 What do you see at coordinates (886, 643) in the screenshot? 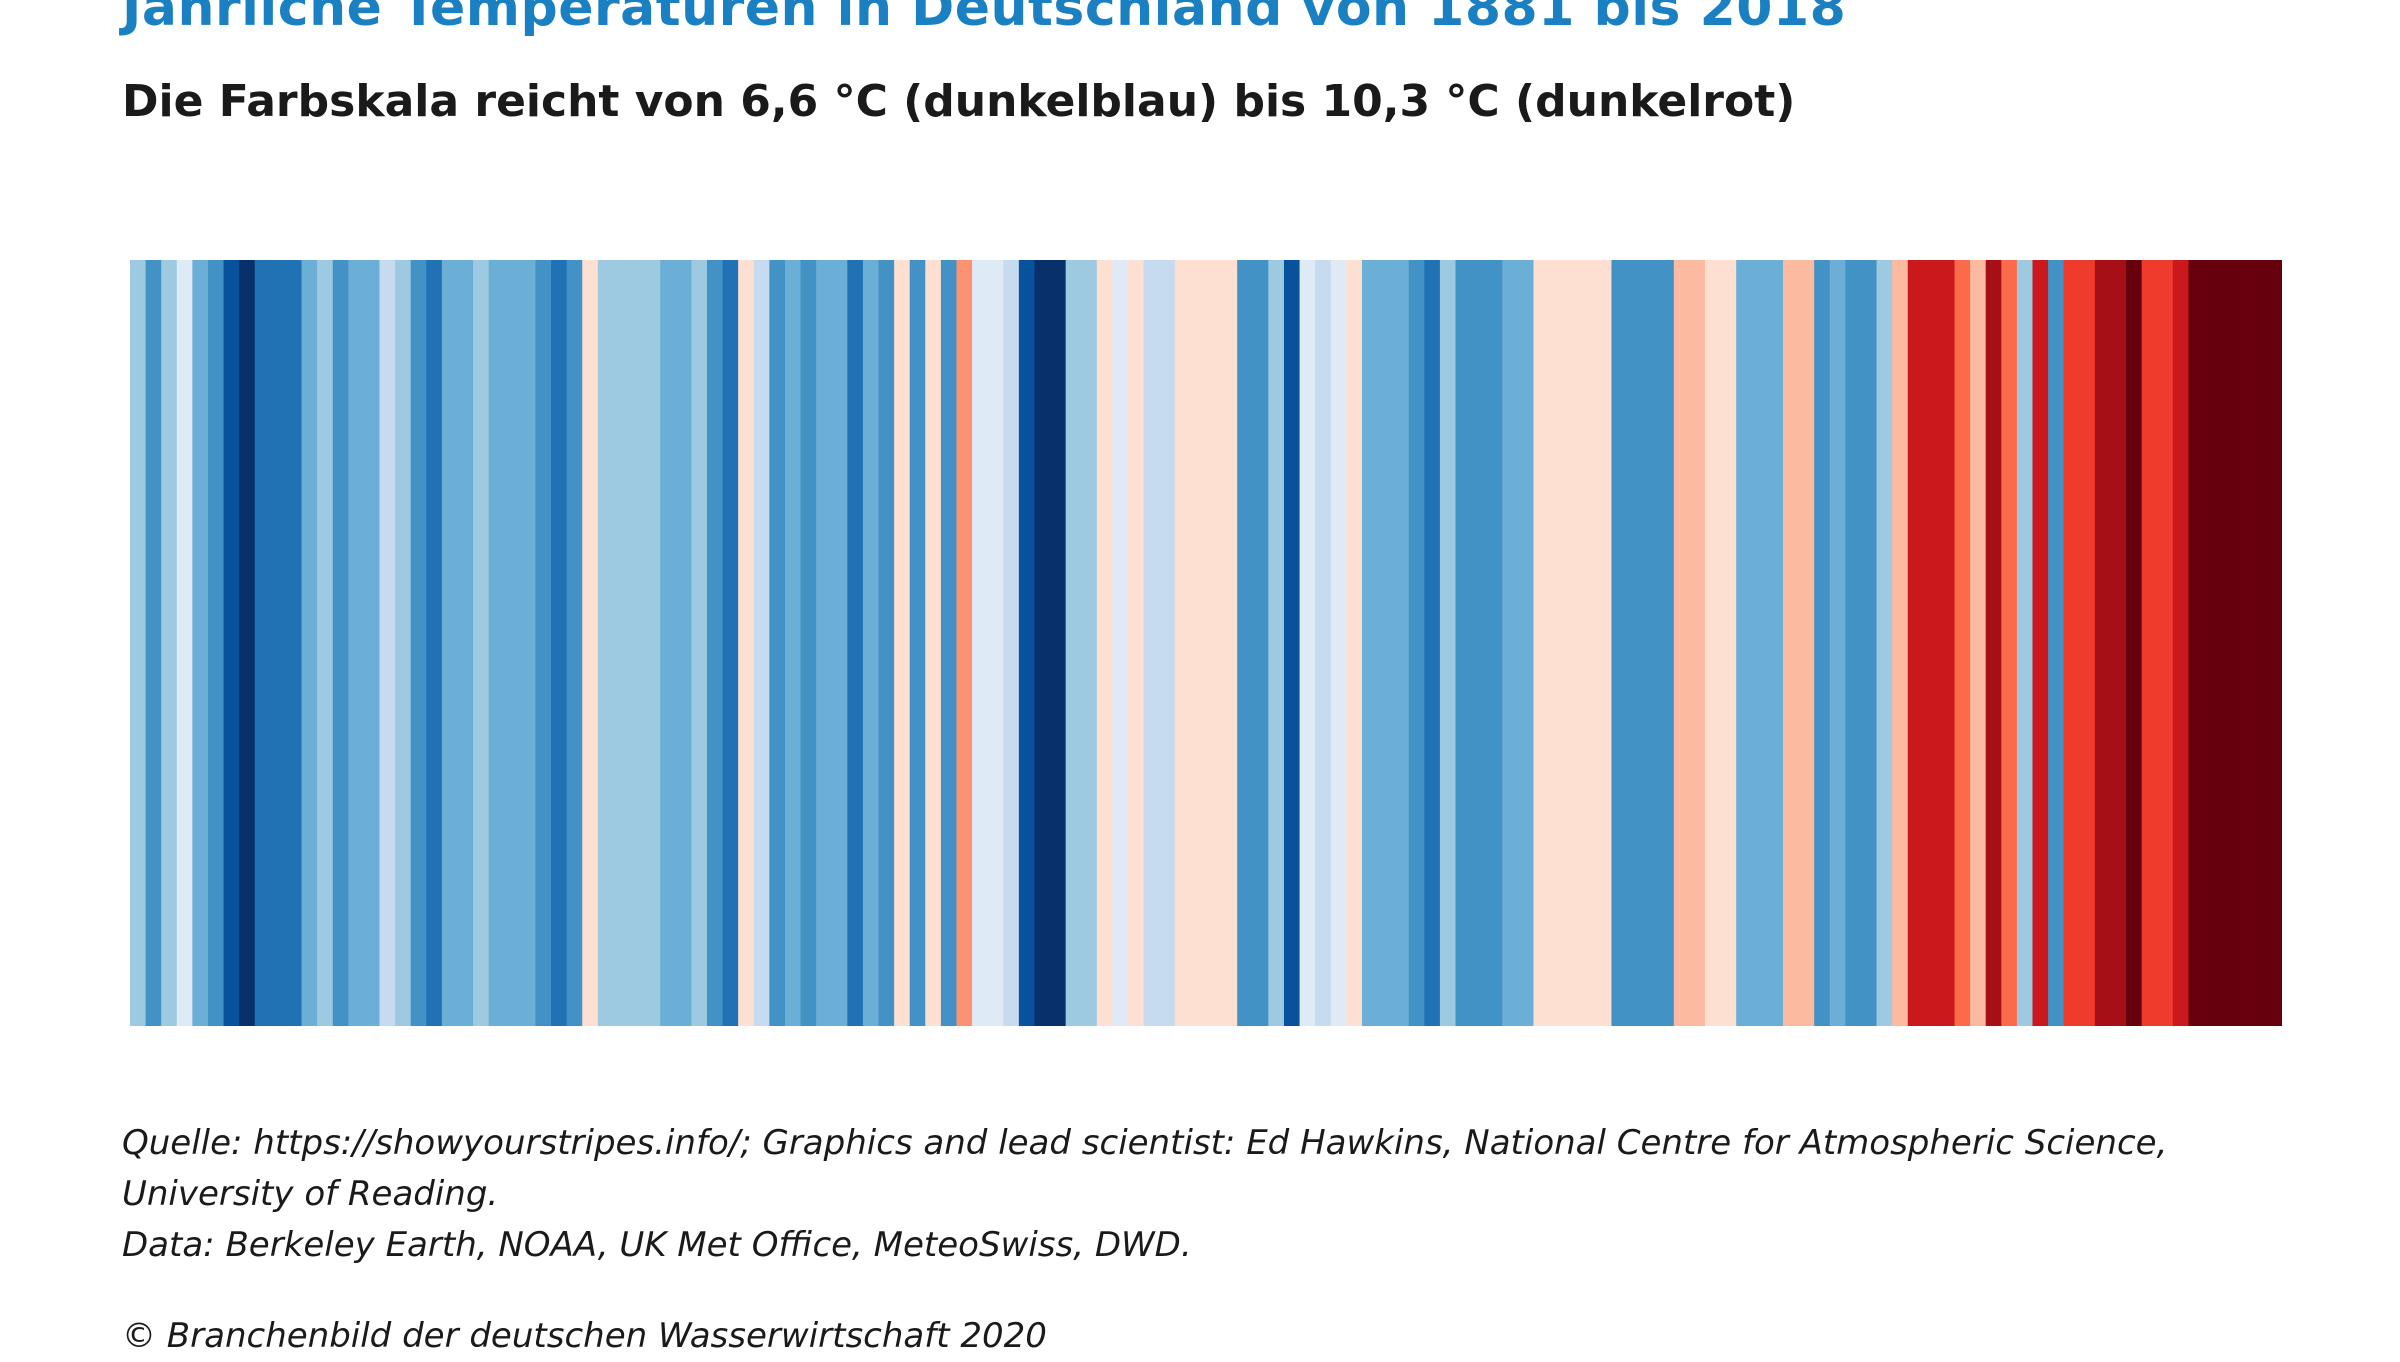
I see `stripe-1929` at bounding box center [886, 643].